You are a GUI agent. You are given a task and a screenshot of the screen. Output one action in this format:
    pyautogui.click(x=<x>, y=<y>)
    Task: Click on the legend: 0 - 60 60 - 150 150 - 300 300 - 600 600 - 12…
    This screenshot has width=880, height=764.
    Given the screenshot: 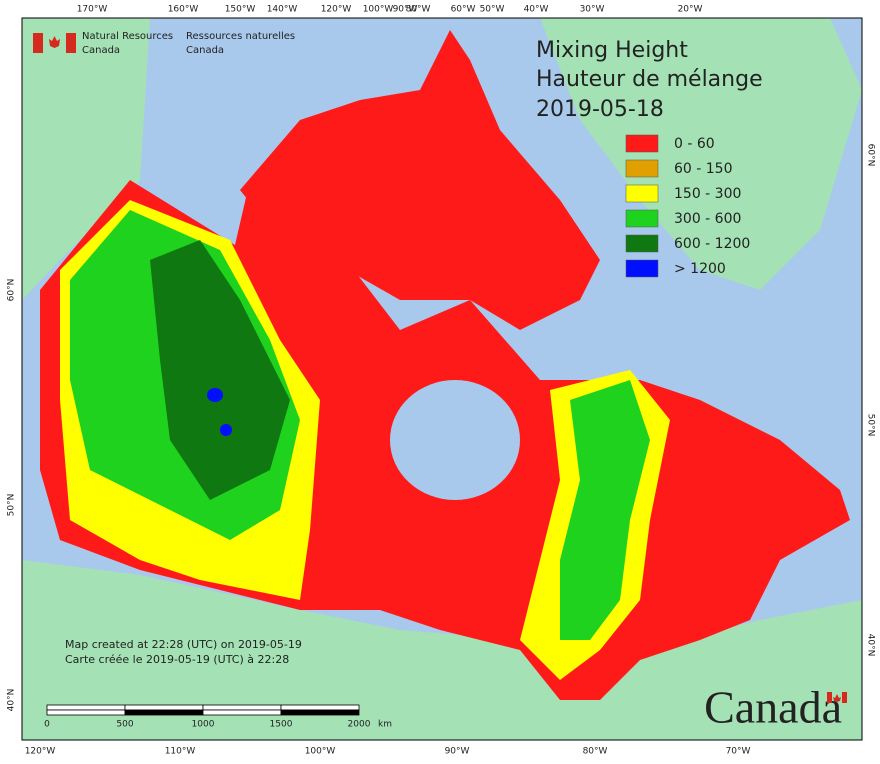 What is the action you would take?
    pyautogui.click(x=687, y=206)
    